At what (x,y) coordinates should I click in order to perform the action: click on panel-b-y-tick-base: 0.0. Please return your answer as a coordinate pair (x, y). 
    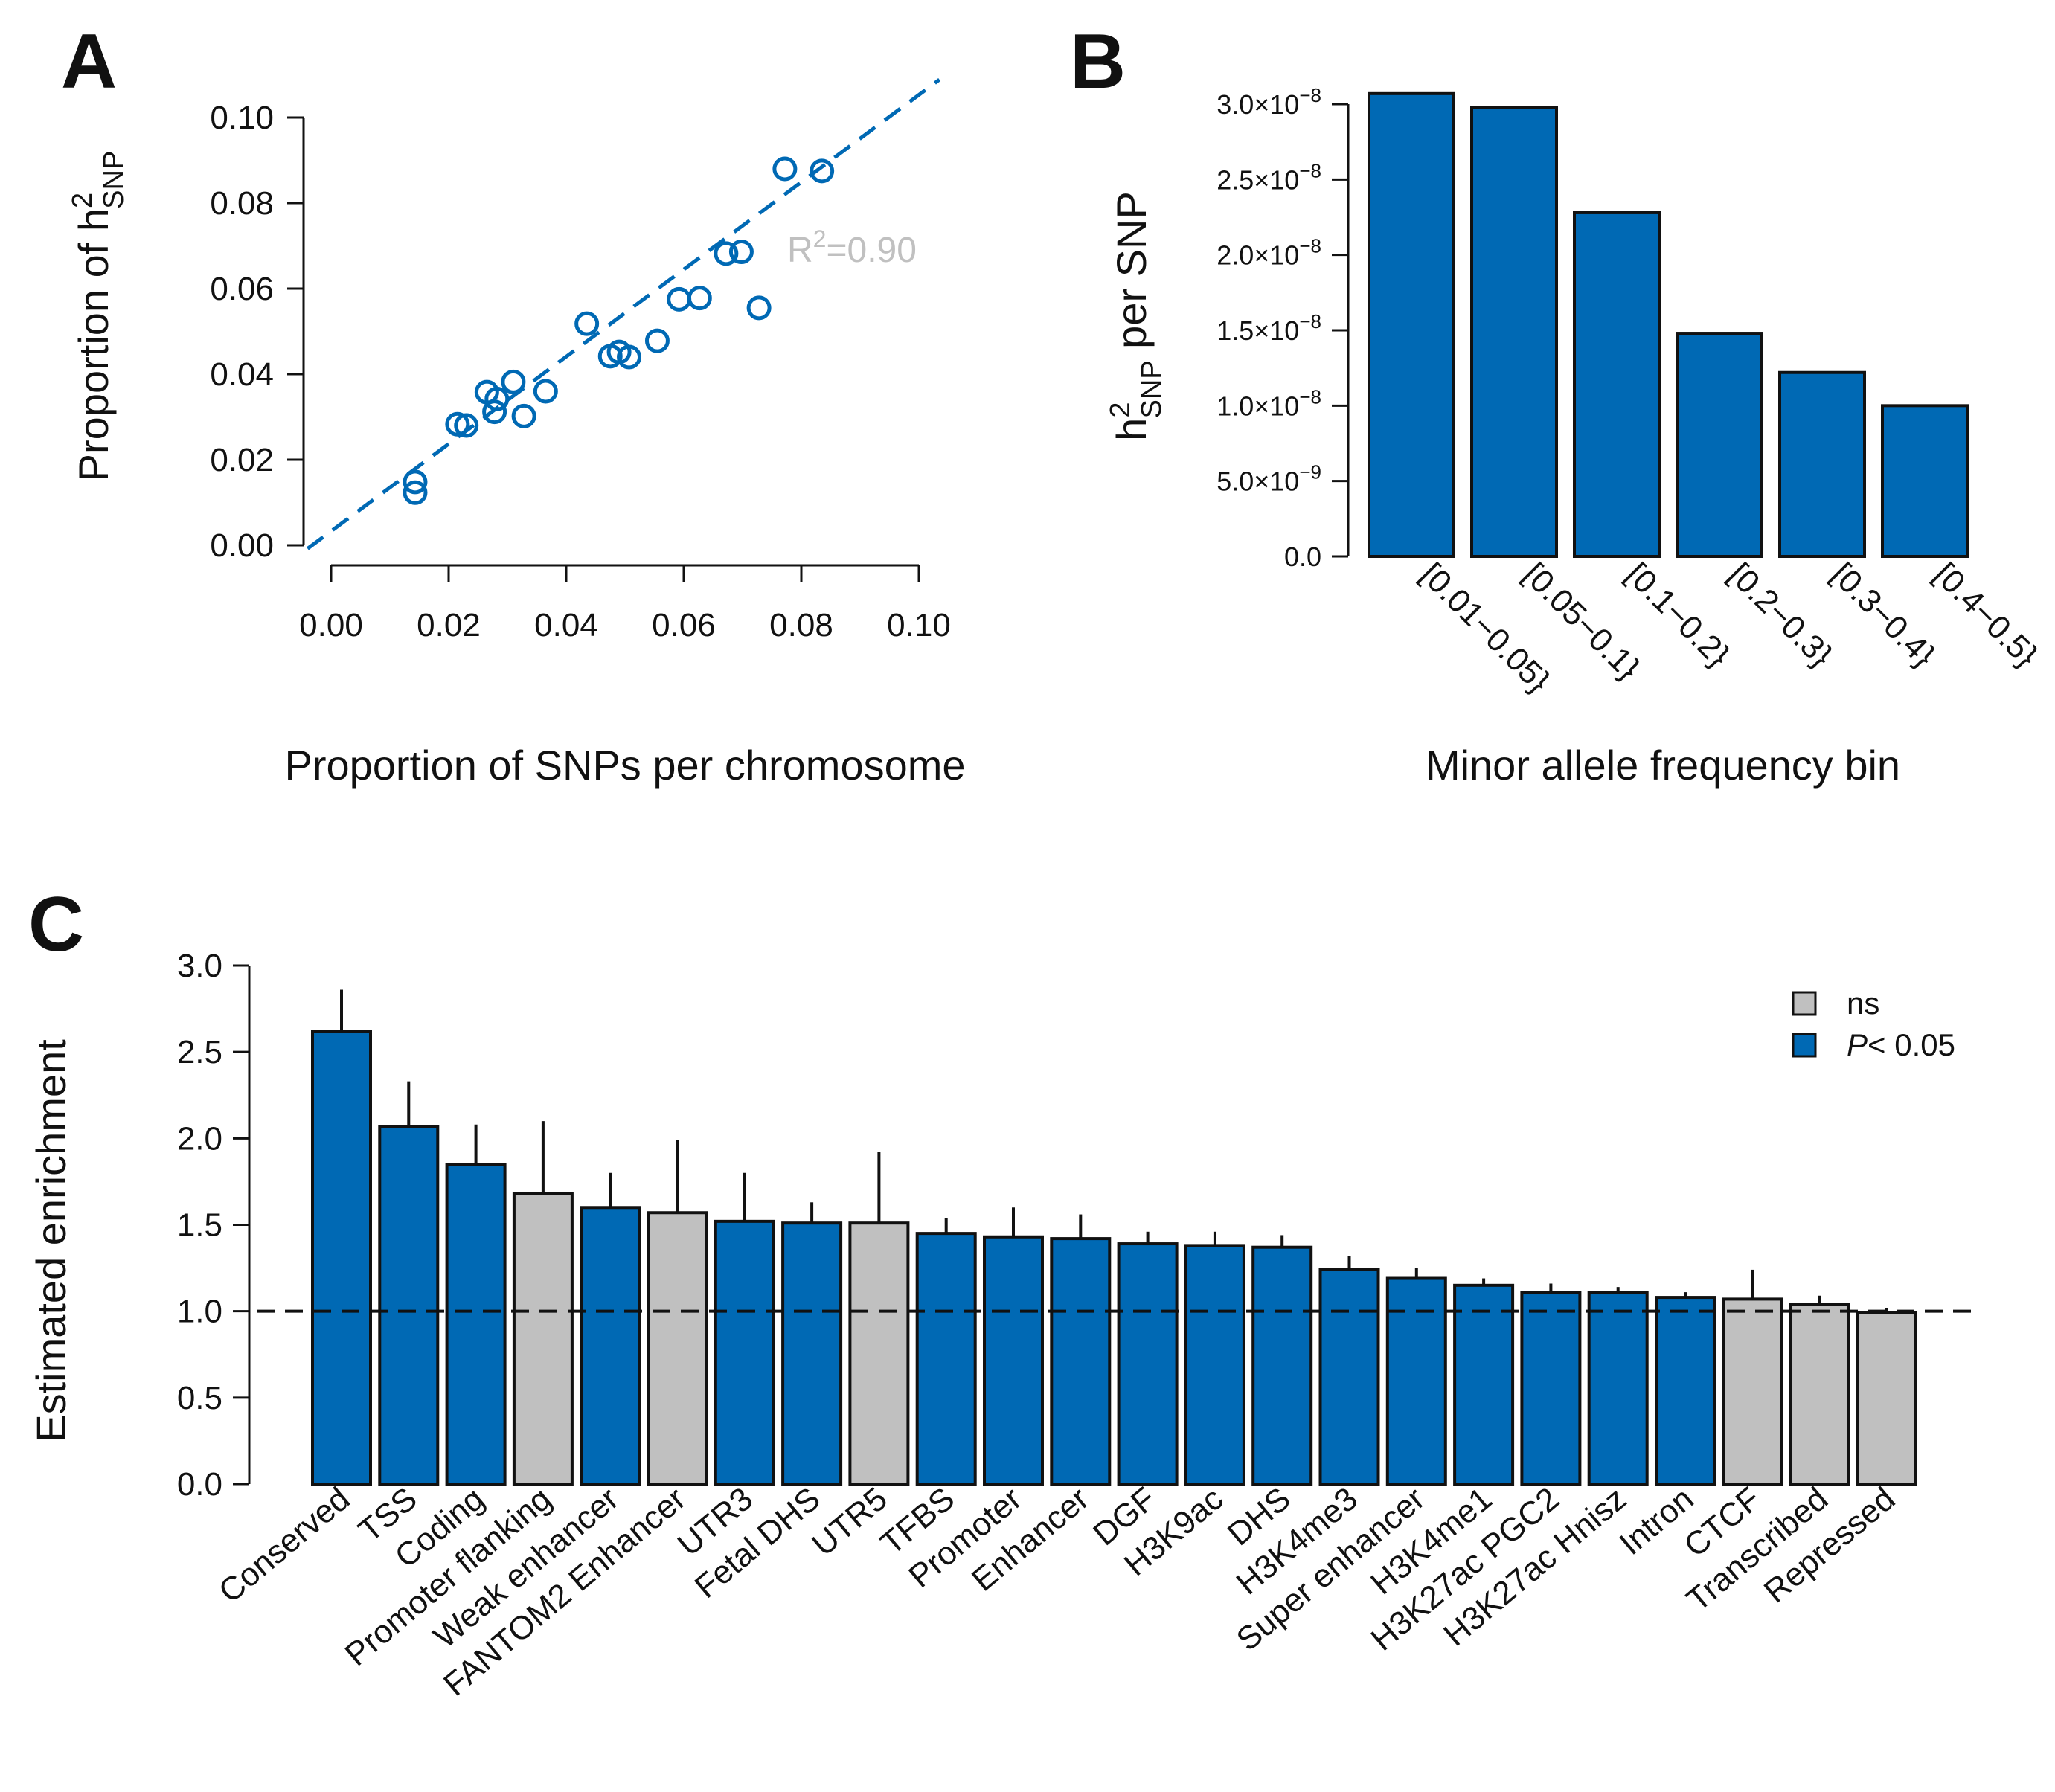
    Looking at the image, I should click on (1303, 557).